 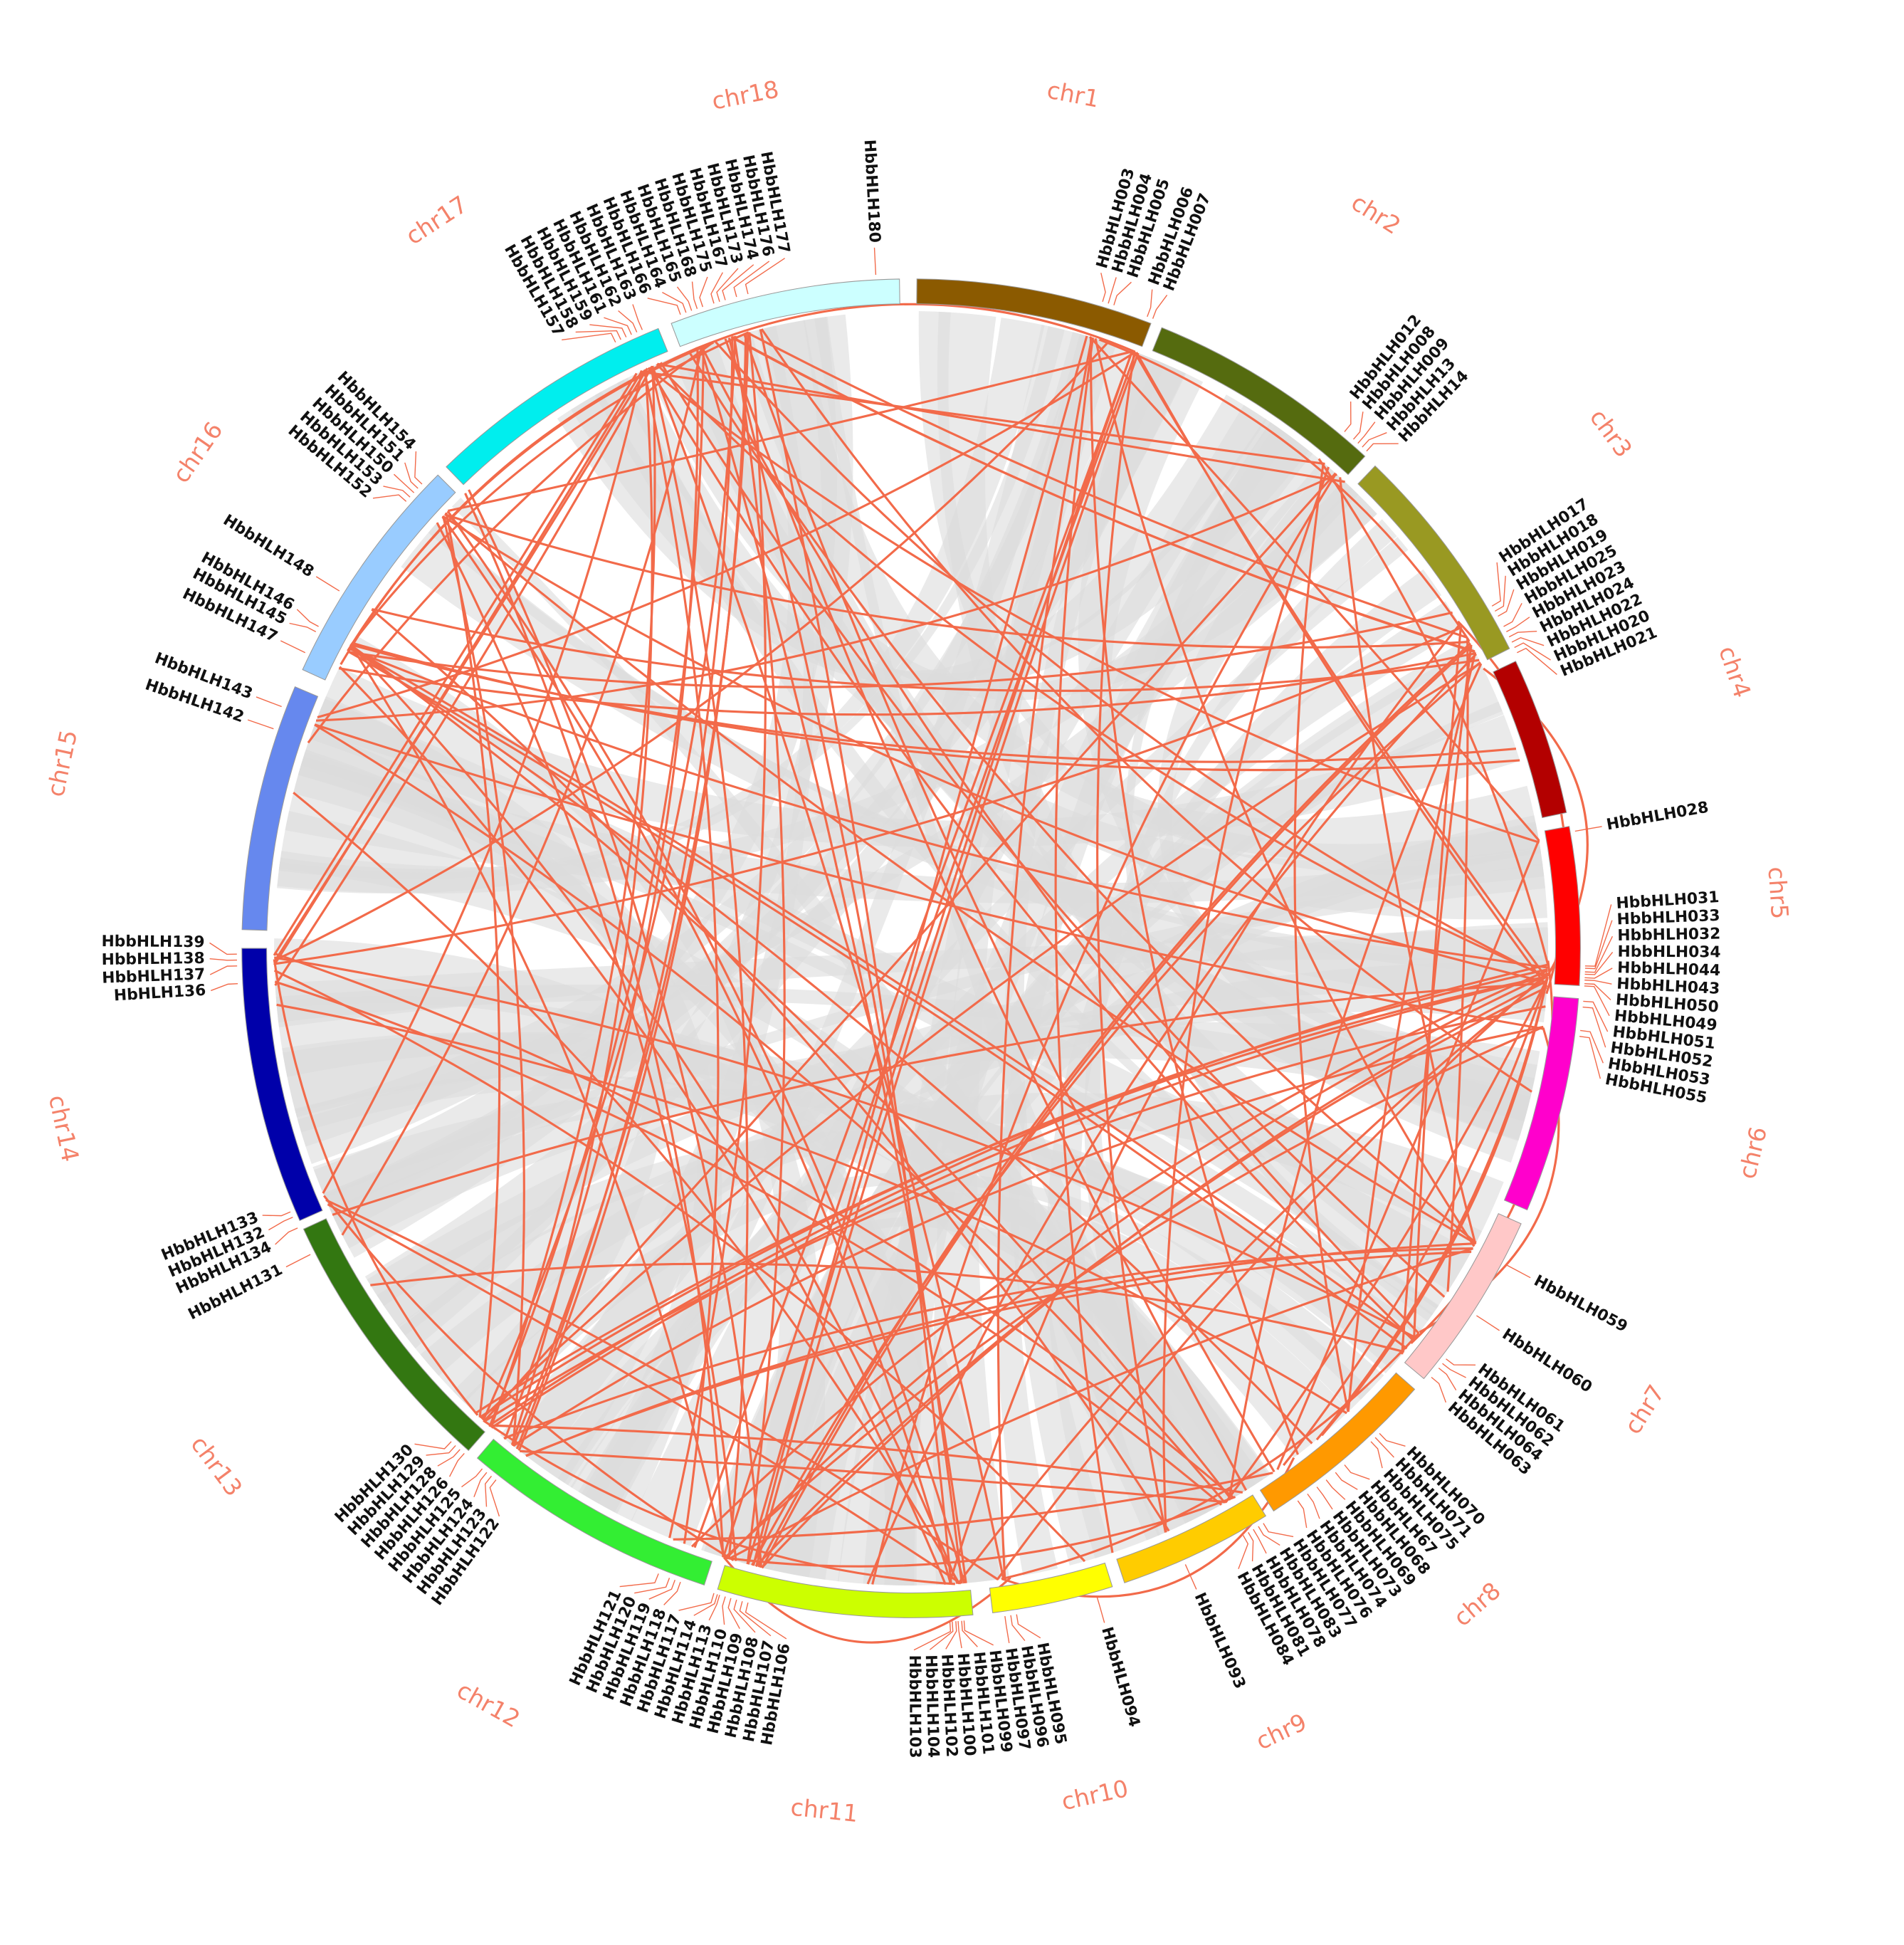 What do you see at coordinates (62, 764) in the screenshot?
I see `chromosome-label: chr15` at bounding box center [62, 764].